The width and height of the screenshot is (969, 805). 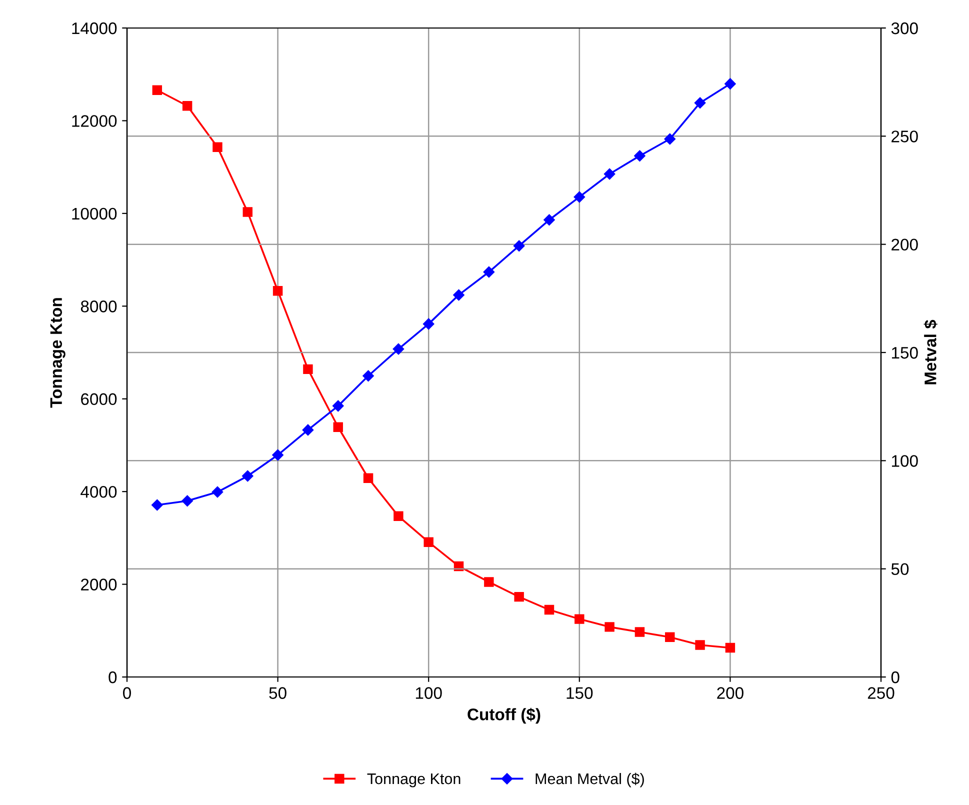 I want to click on y2-tick-label: 300, so click(x=904, y=28).